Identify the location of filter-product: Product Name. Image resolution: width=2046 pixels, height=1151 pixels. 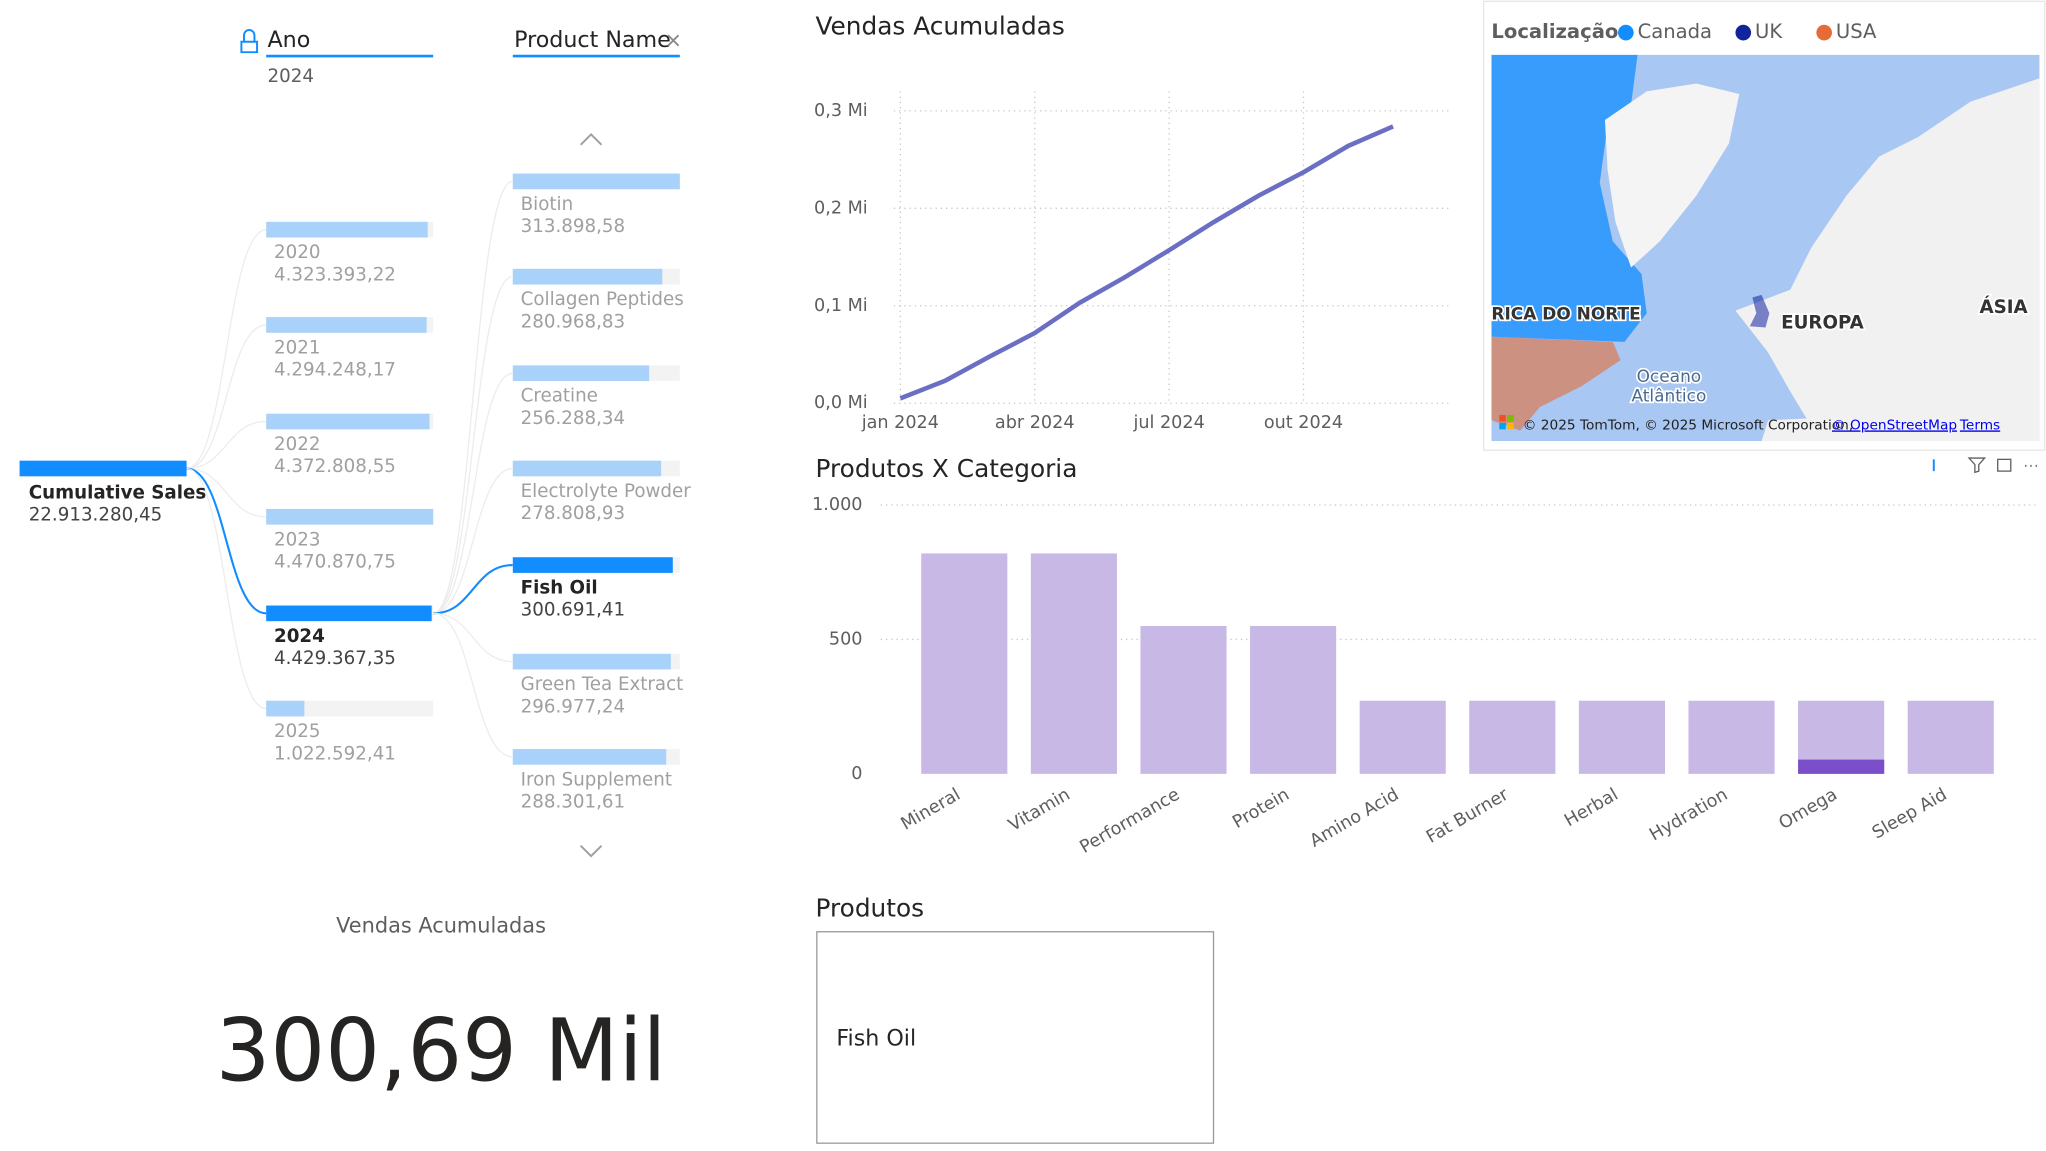
(596, 42).